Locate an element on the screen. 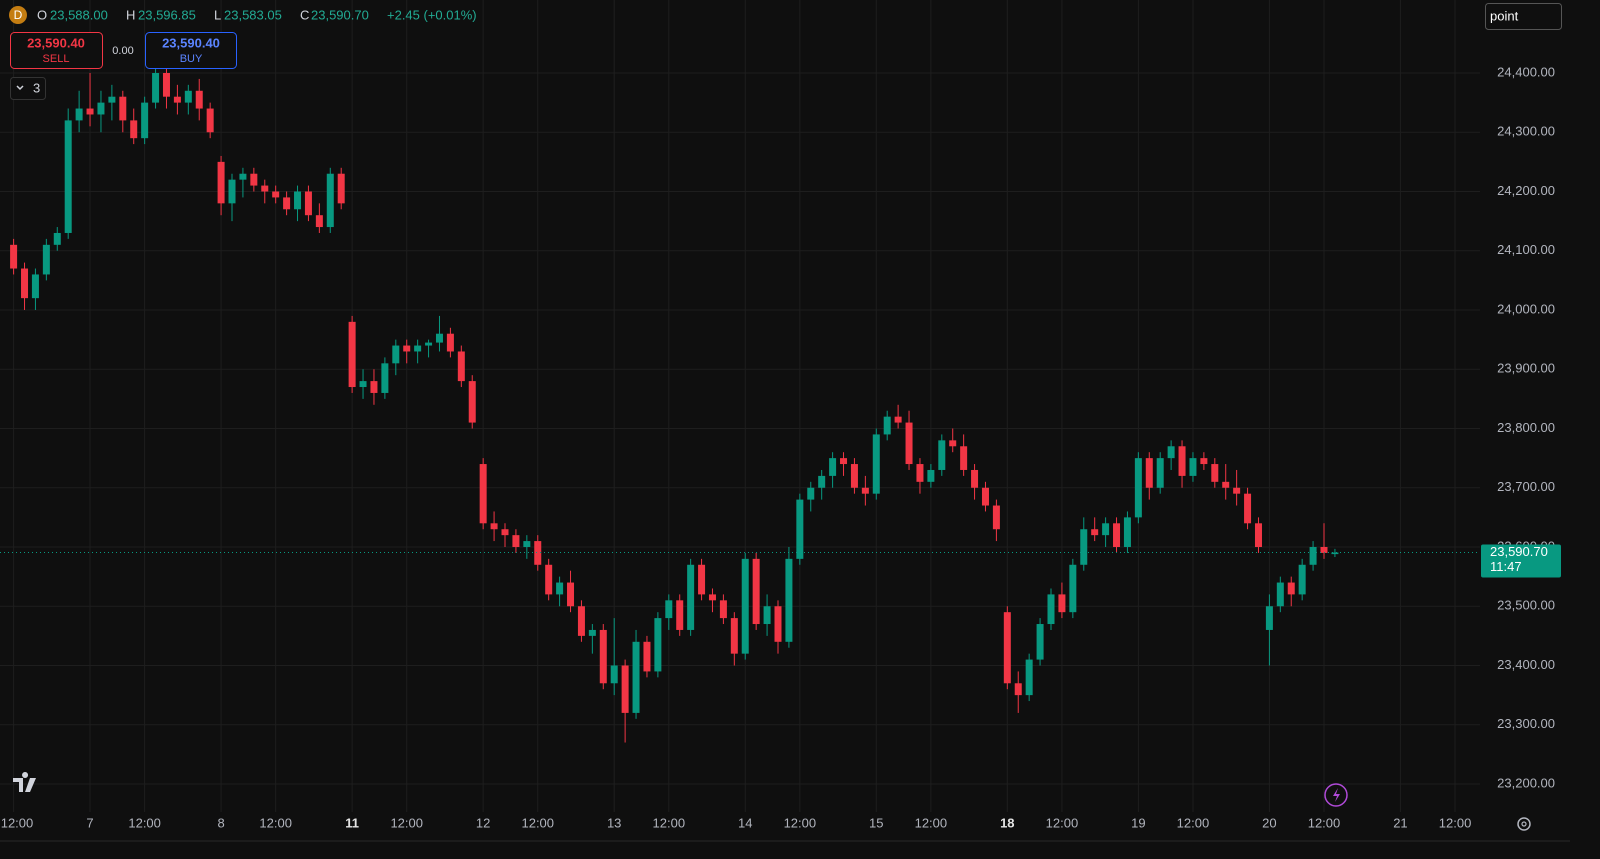  y-tick-label: 24,300.00 is located at coordinates (1526, 131).